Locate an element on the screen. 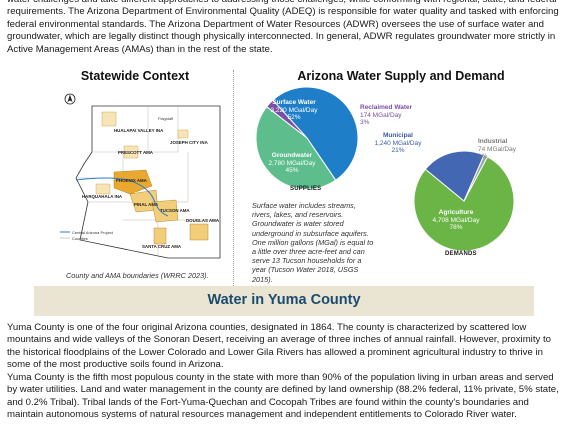 The height and width of the screenshot is (426, 568). reclaimed-percent: 3% is located at coordinates (365, 122).